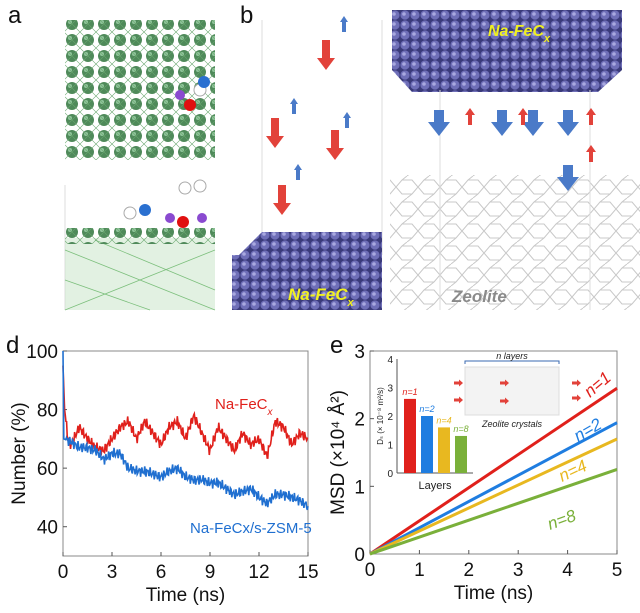 The width and height of the screenshot is (640, 613). I want to click on inset-y-tick-label: 2, so click(390, 417).